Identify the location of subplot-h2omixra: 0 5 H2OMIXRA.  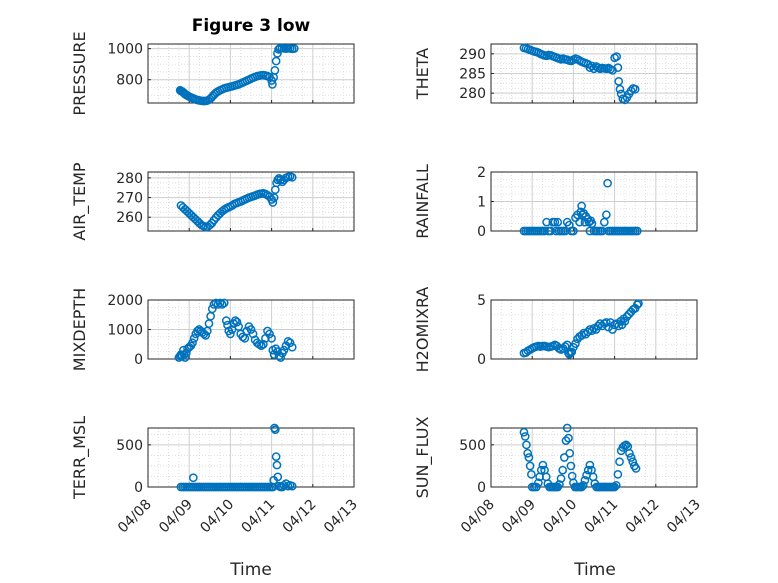
(555, 330).